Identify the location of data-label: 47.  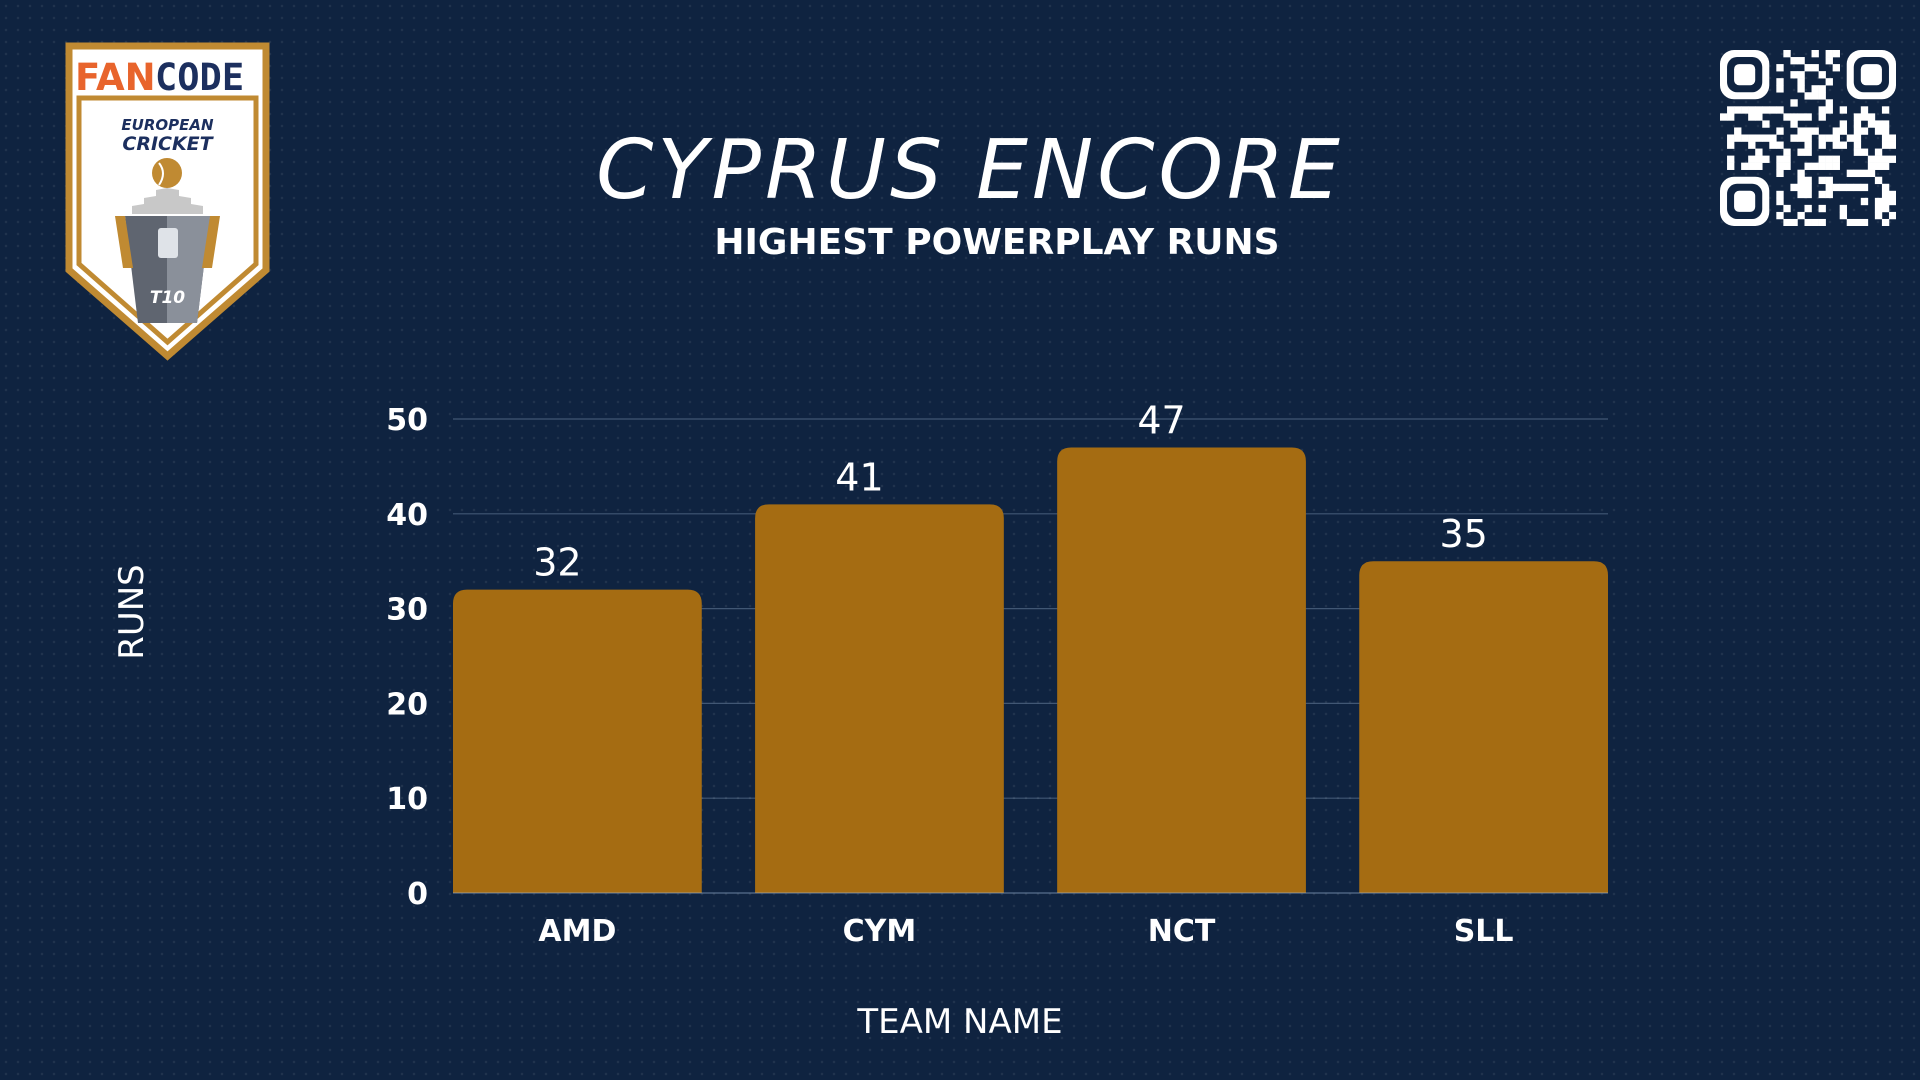
(1161, 420).